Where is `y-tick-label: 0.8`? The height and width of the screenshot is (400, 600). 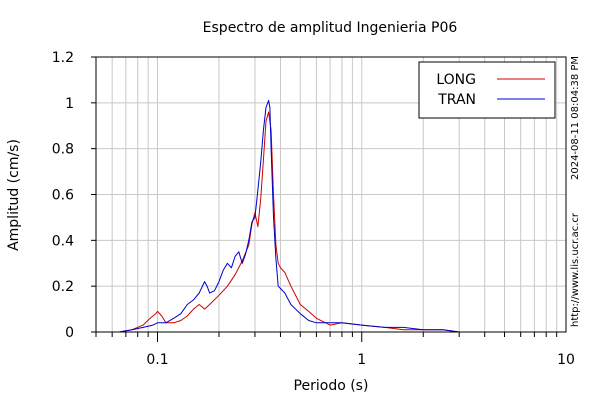
y-tick-label: 0.8 is located at coordinates (63, 150).